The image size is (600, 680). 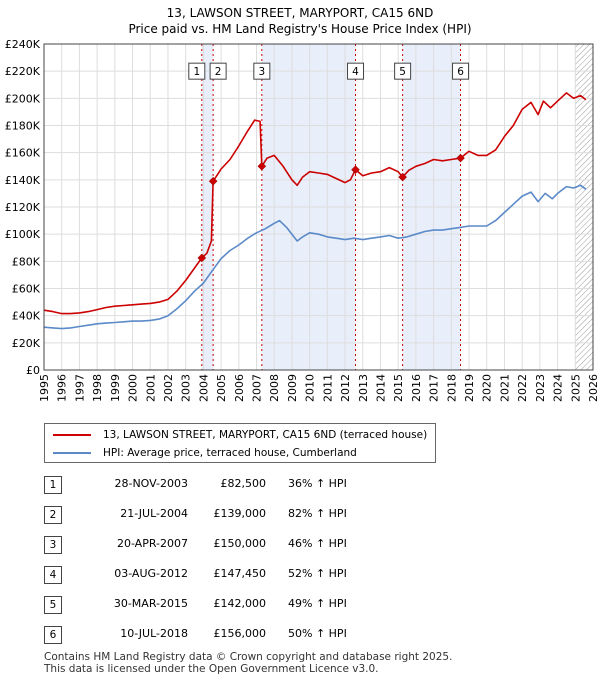 What do you see at coordinates (152, 543) in the screenshot?
I see `sale-date: 20-APR-2007` at bounding box center [152, 543].